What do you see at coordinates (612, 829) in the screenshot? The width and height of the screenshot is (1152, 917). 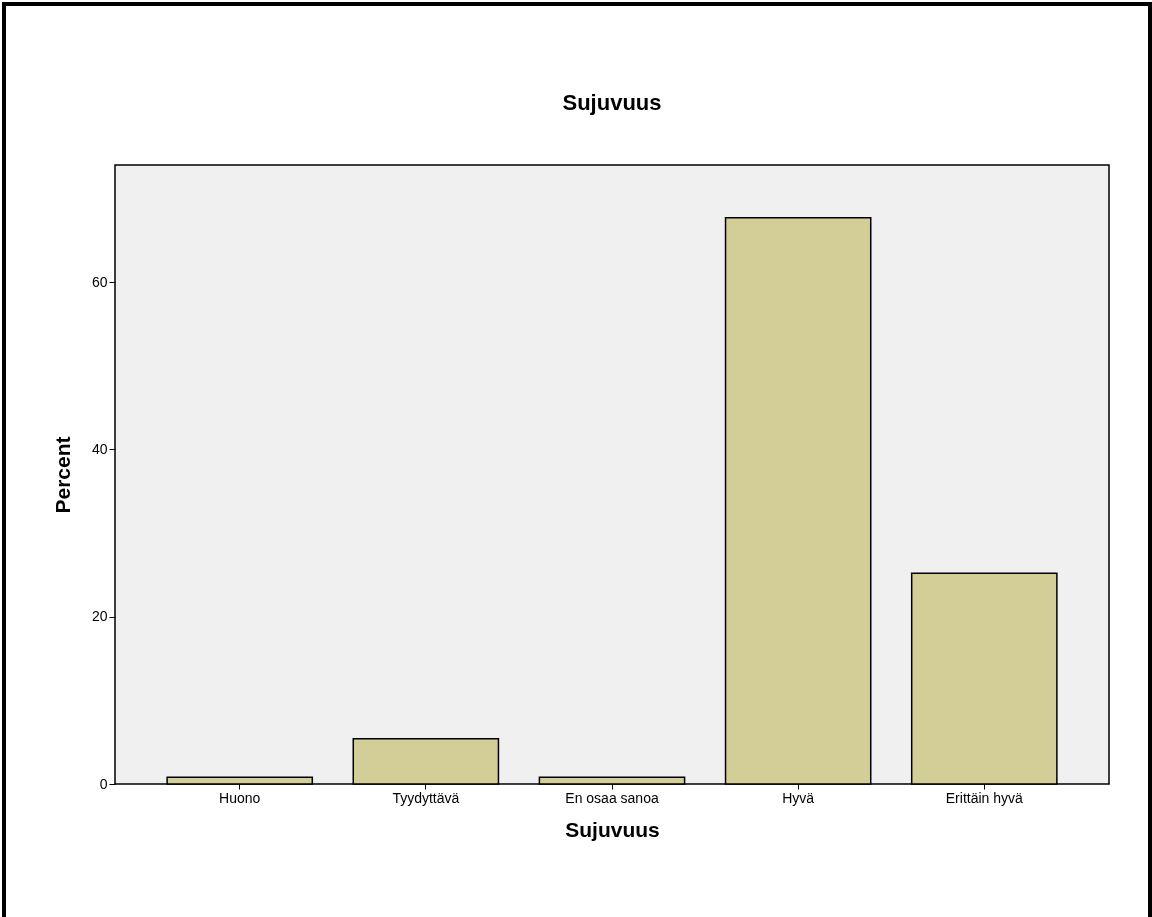 I see `x-axis-title: Sujuvuus` at bounding box center [612, 829].